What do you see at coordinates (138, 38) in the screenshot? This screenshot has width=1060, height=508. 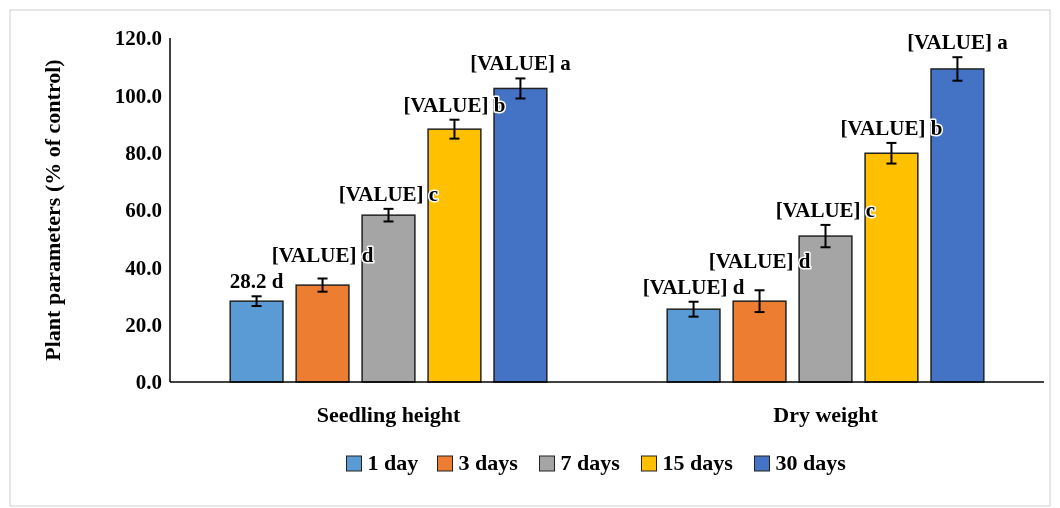 I see `y-tick-label: 120.0` at bounding box center [138, 38].